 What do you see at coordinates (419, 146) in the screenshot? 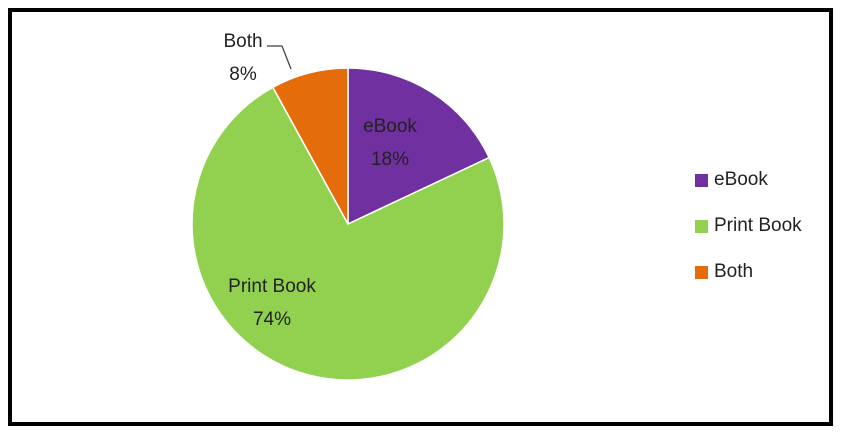
I see `pie-slice-ebook` at bounding box center [419, 146].